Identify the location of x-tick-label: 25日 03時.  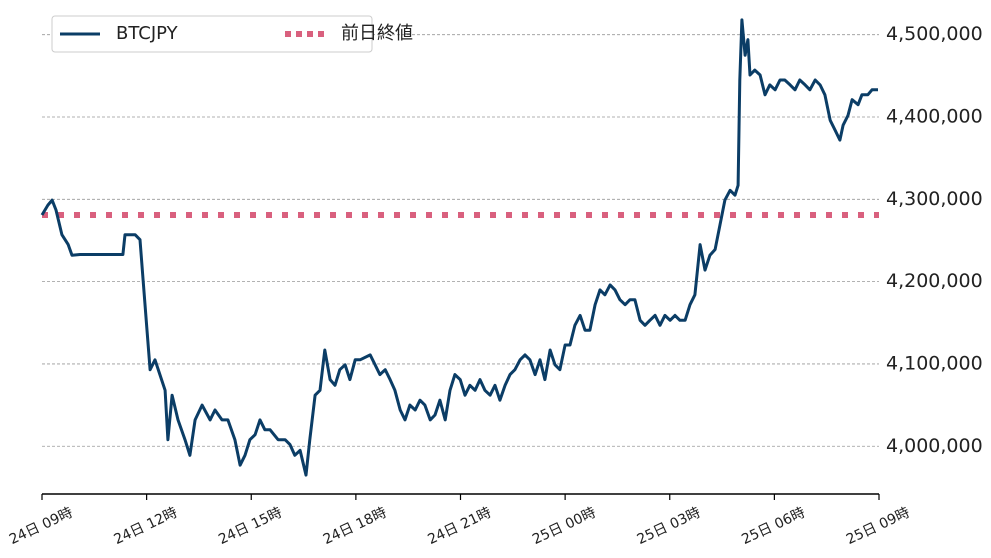
(669, 526).